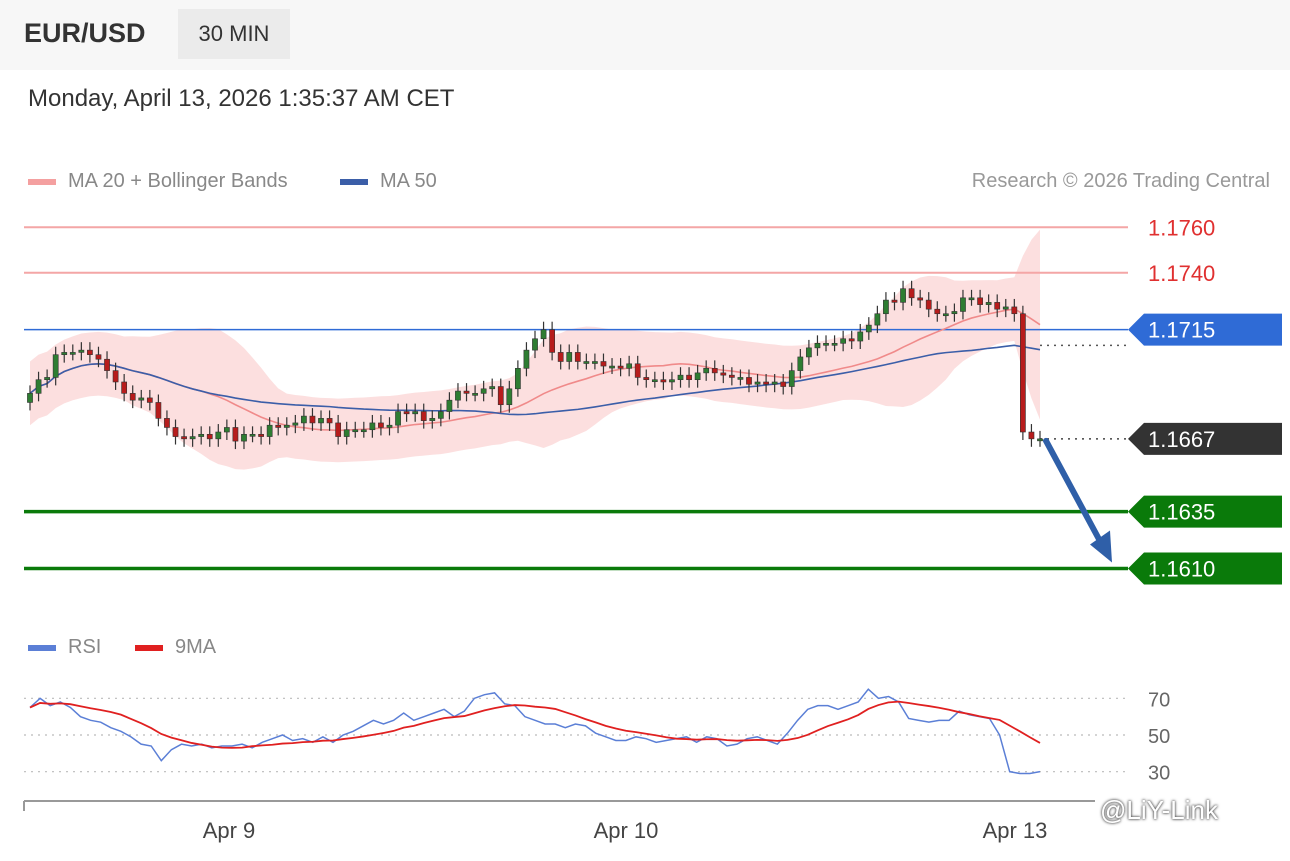  I want to click on forecast-arrow-head, so click(1101, 546).